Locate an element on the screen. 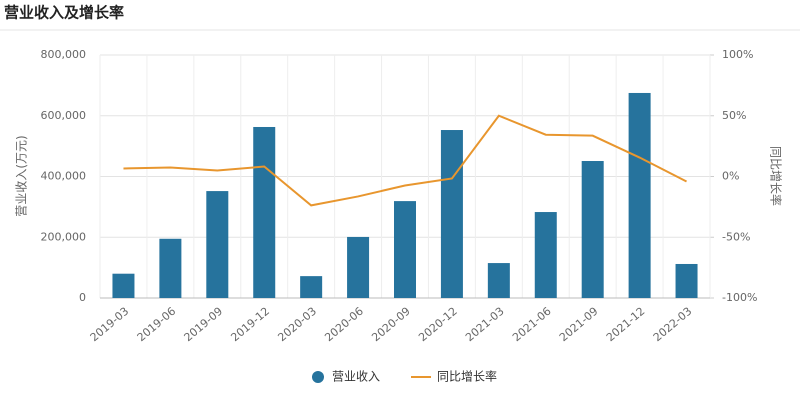 The height and width of the screenshot is (403, 800). y2-tick-label: -100% is located at coordinates (739, 297).